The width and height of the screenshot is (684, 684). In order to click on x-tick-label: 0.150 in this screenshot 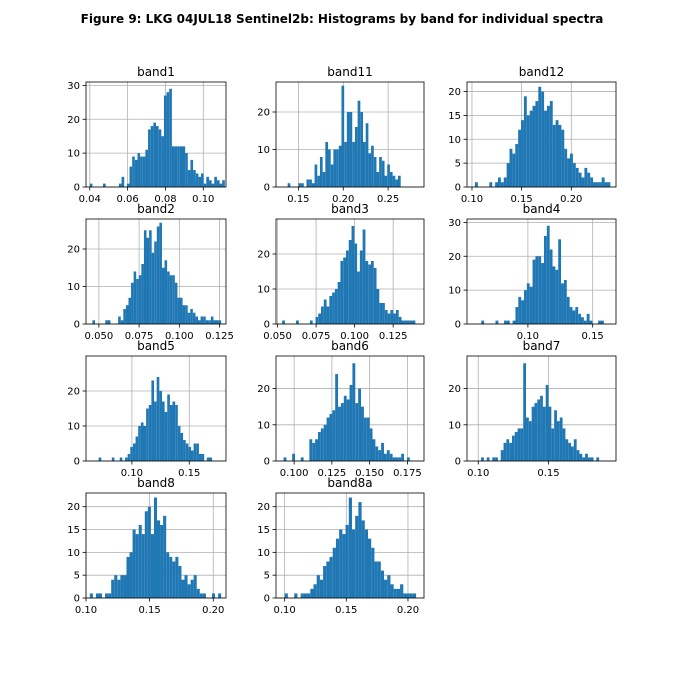, I will do `click(369, 473)`.